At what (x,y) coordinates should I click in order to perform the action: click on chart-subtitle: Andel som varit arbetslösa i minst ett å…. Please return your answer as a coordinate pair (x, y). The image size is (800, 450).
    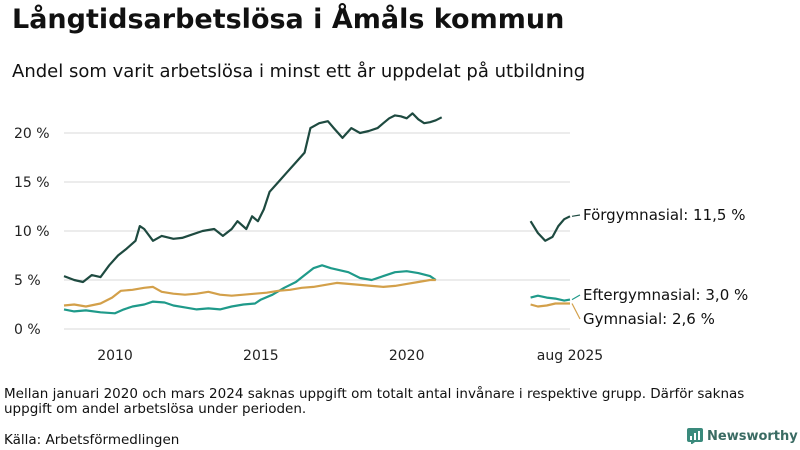
    Looking at the image, I should click on (299, 71).